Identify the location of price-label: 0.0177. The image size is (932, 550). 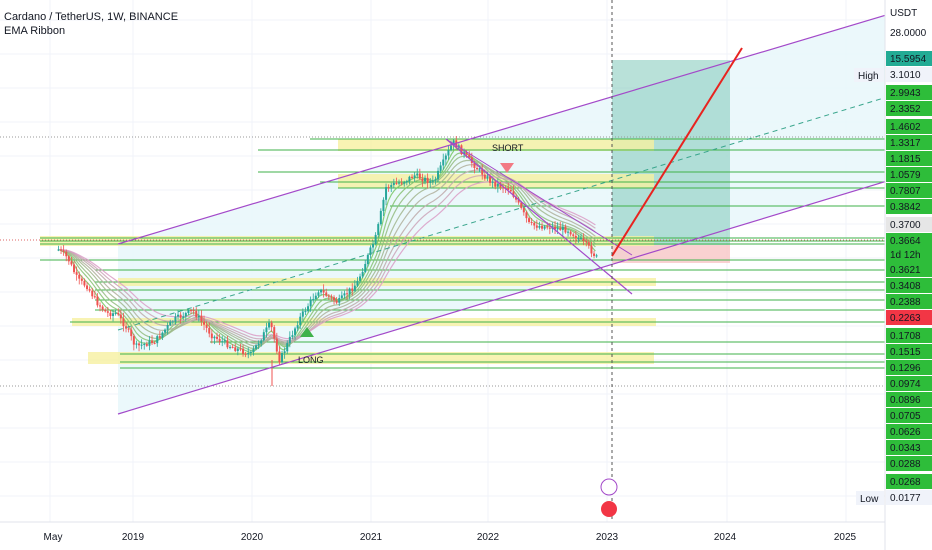
(905, 498).